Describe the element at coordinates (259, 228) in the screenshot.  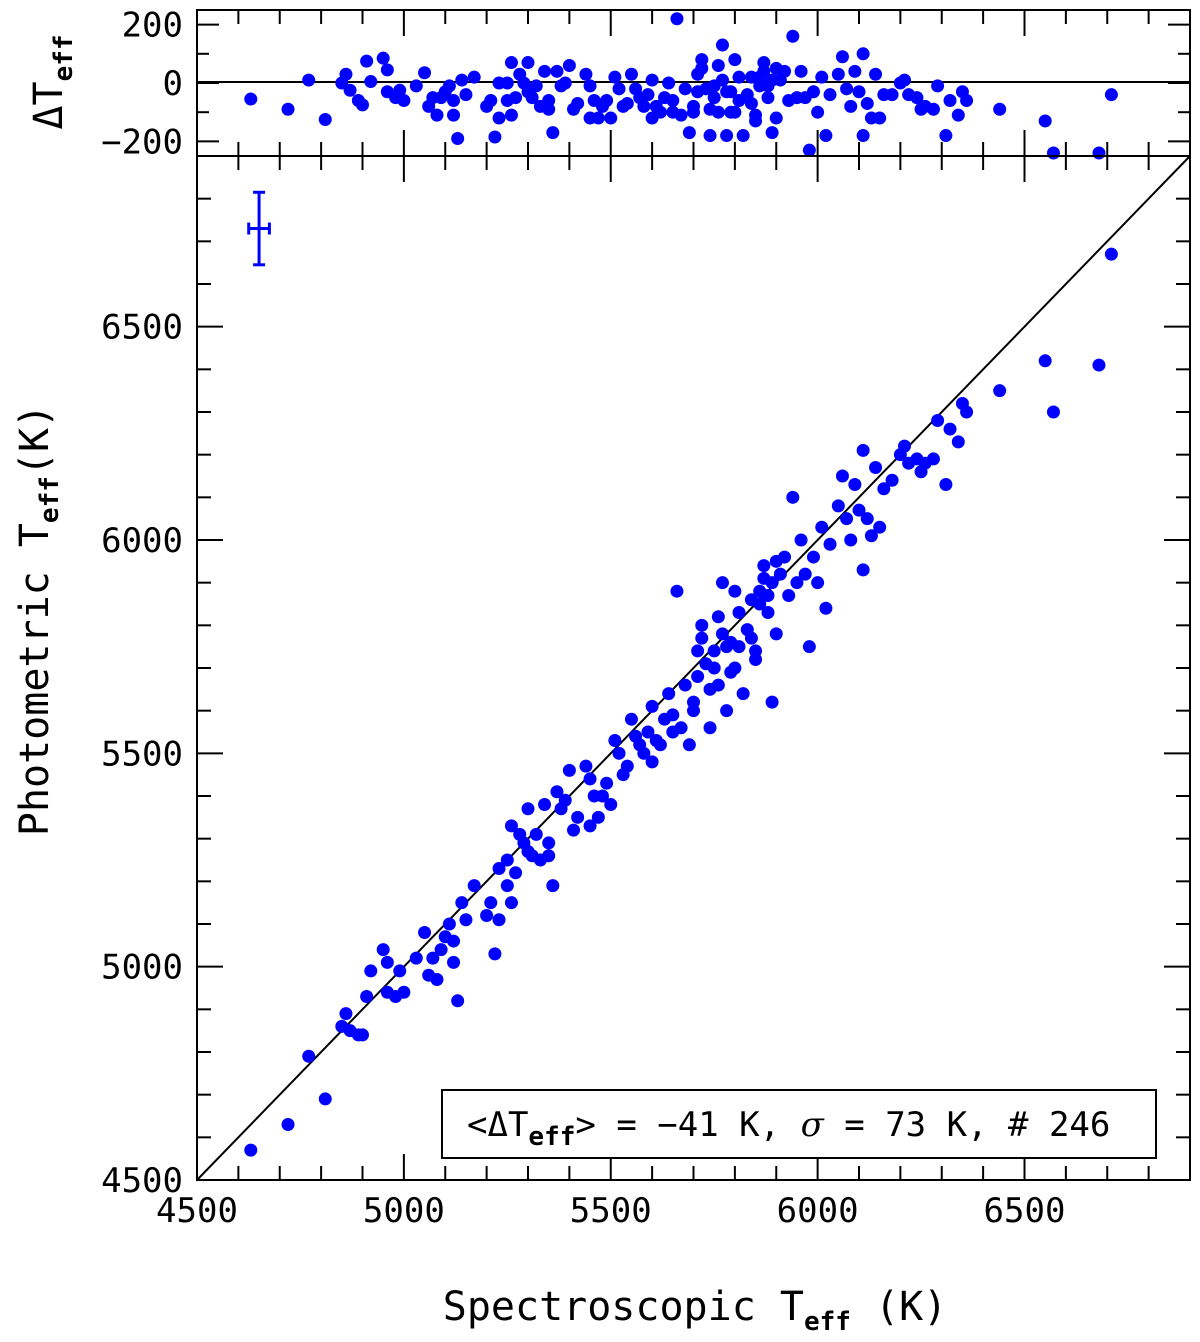
I see `error-bar` at that location.